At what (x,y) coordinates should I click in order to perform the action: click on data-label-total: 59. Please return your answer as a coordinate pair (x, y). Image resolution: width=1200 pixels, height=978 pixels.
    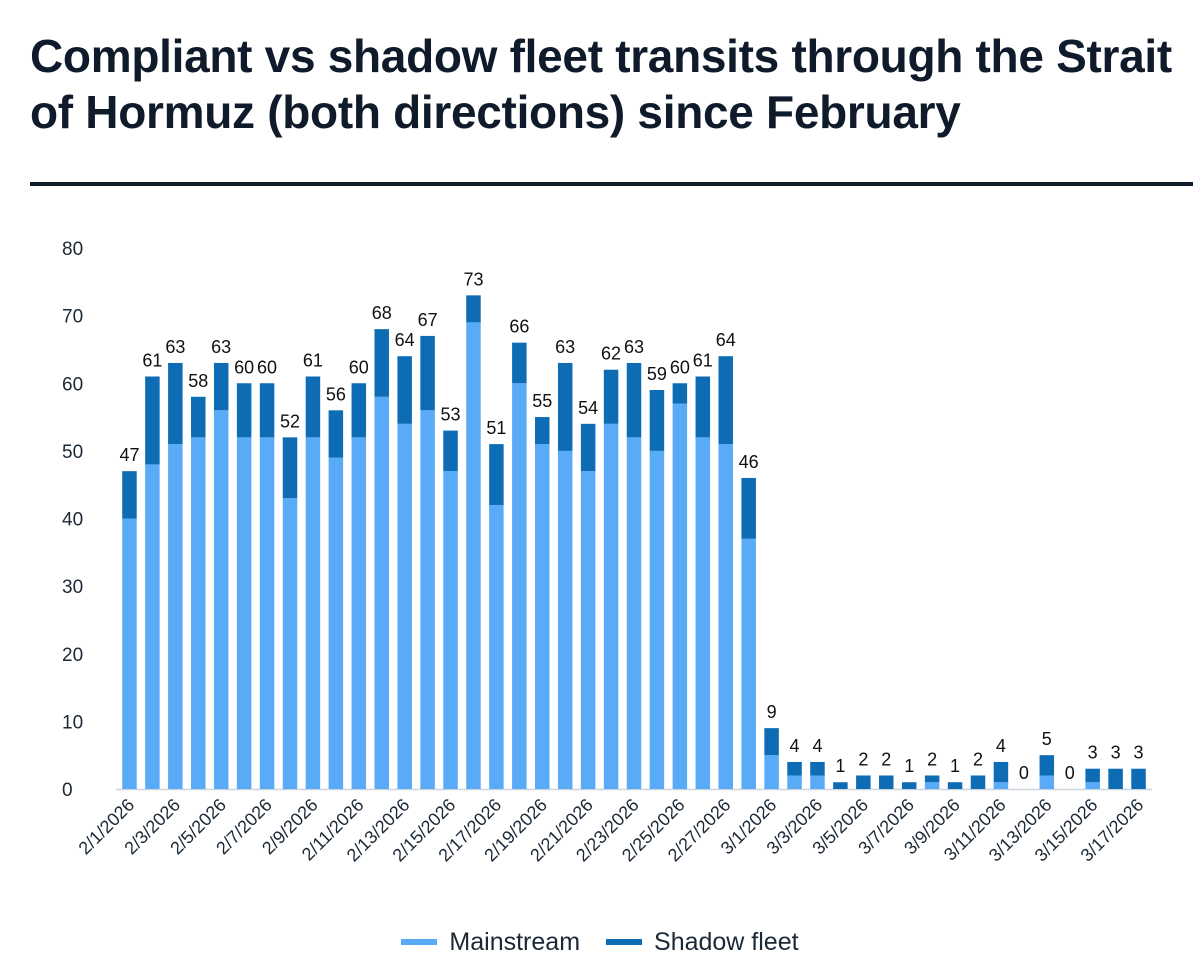
    Looking at the image, I should click on (657, 374).